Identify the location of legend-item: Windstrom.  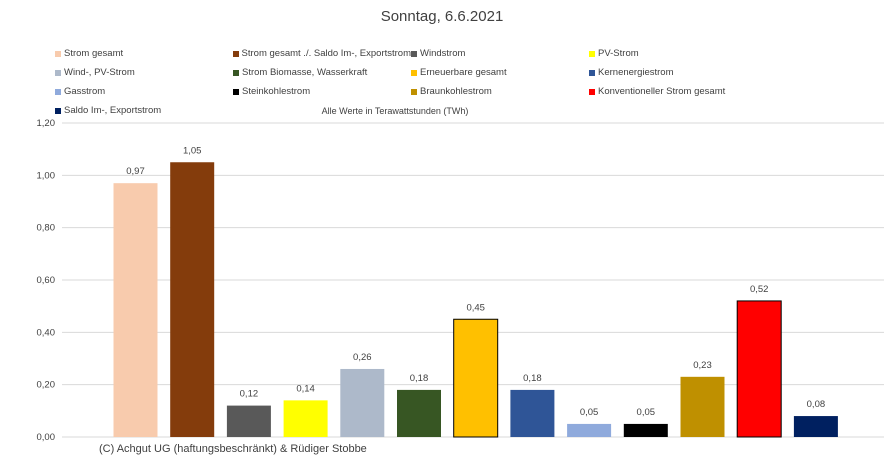
(500, 53).